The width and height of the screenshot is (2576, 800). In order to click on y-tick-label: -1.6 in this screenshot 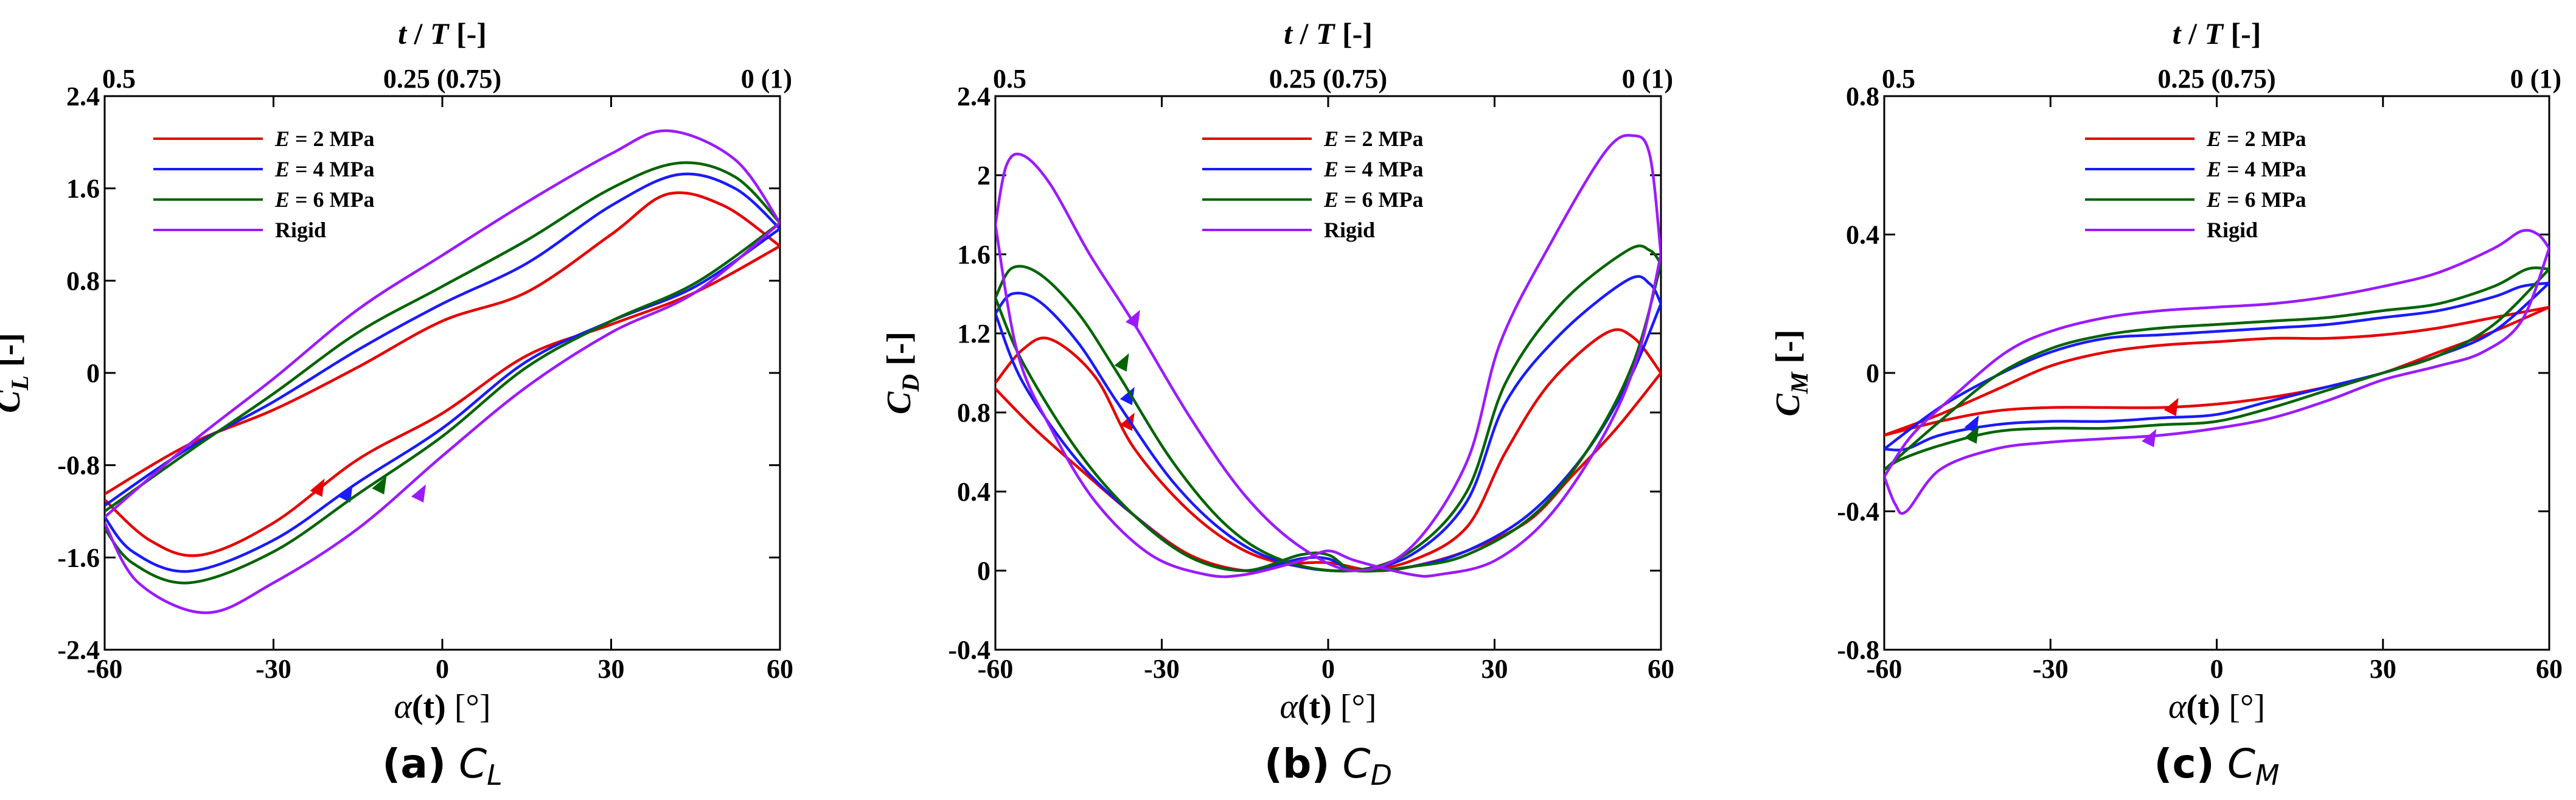, I will do `click(78, 557)`.